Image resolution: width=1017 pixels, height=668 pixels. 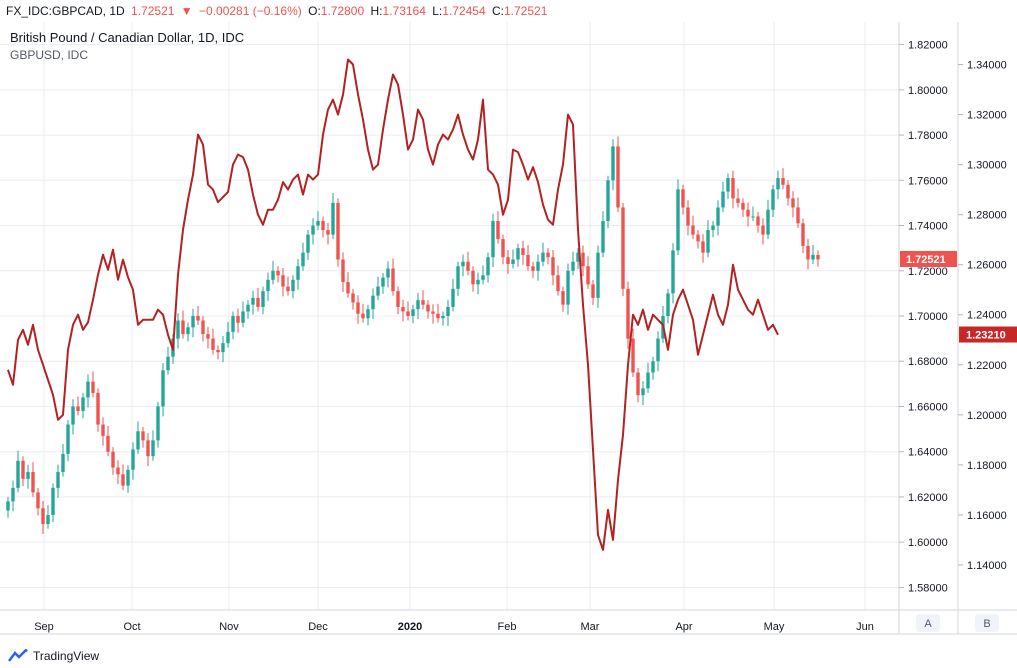 What do you see at coordinates (342, 11) in the screenshot?
I see `open-value: 1.72800` at bounding box center [342, 11].